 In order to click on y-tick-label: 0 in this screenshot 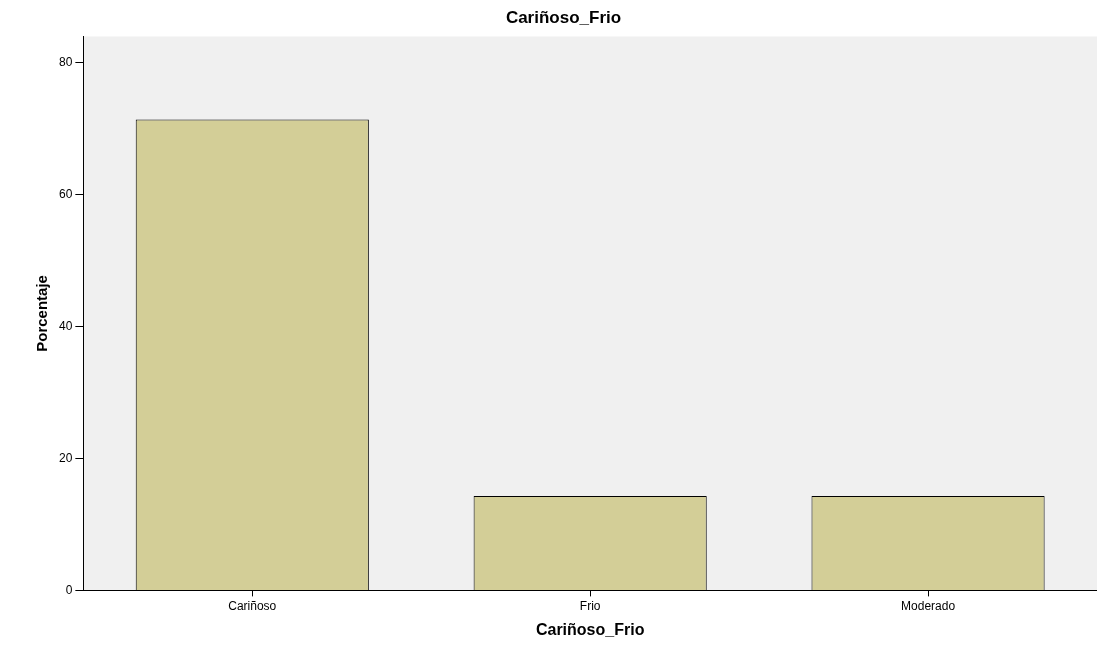, I will do `click(69, 589)`.